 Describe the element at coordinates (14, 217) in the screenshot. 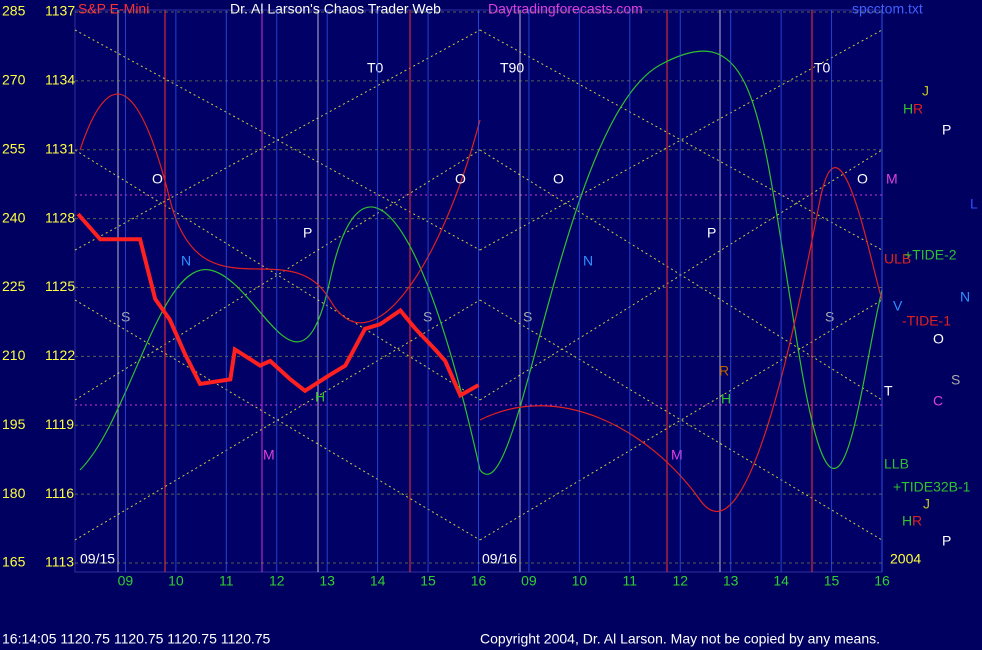

I see `y2-tick-label: 240` at that location.